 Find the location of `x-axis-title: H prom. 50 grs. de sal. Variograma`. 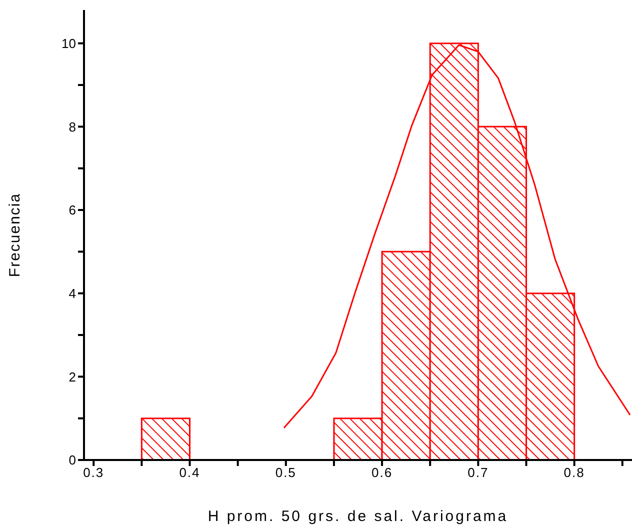

x-axis-title: H prom. 50 grs. de sal. Variograma is located at coordinates (358, 516).